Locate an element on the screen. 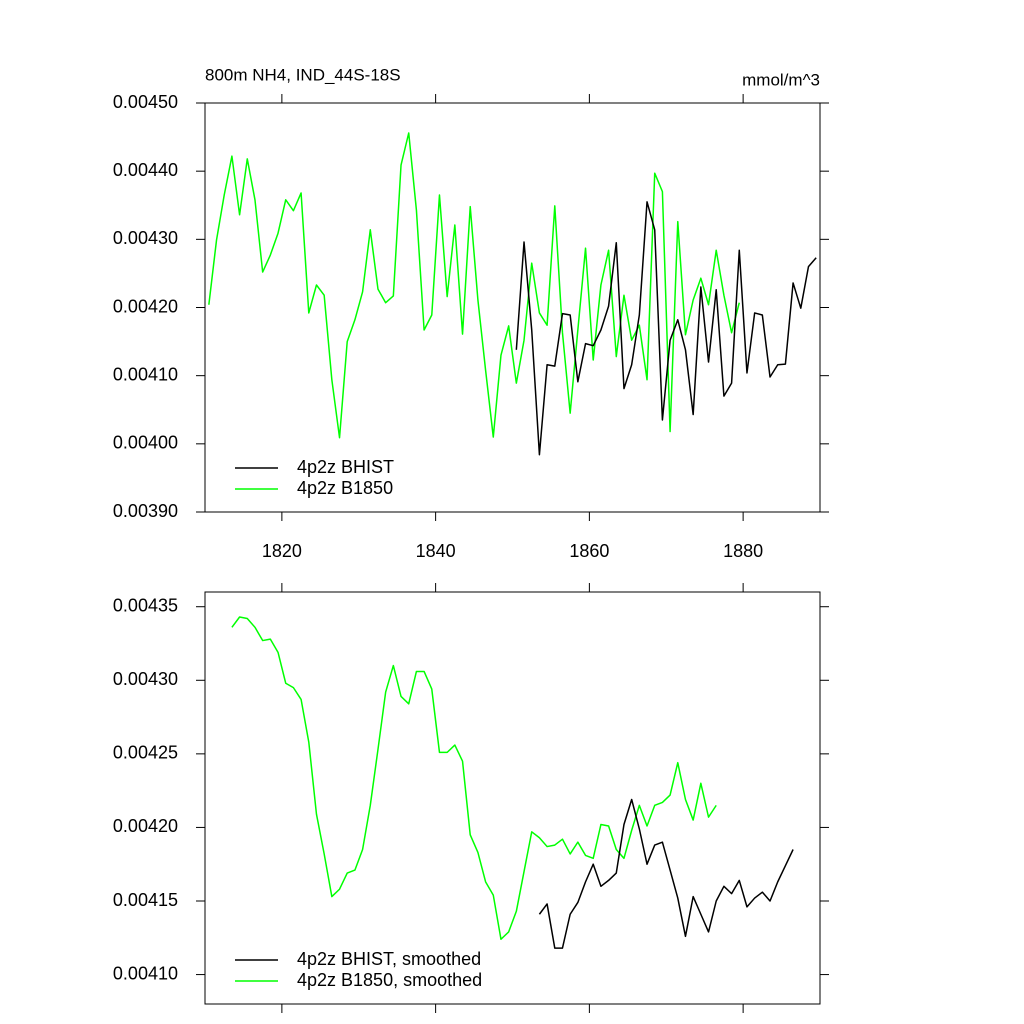 The width and height of the screenshot is (1024, 1024). chart-title: 800m NH4, IND_44S-18S is located at coordinates (303, 74).